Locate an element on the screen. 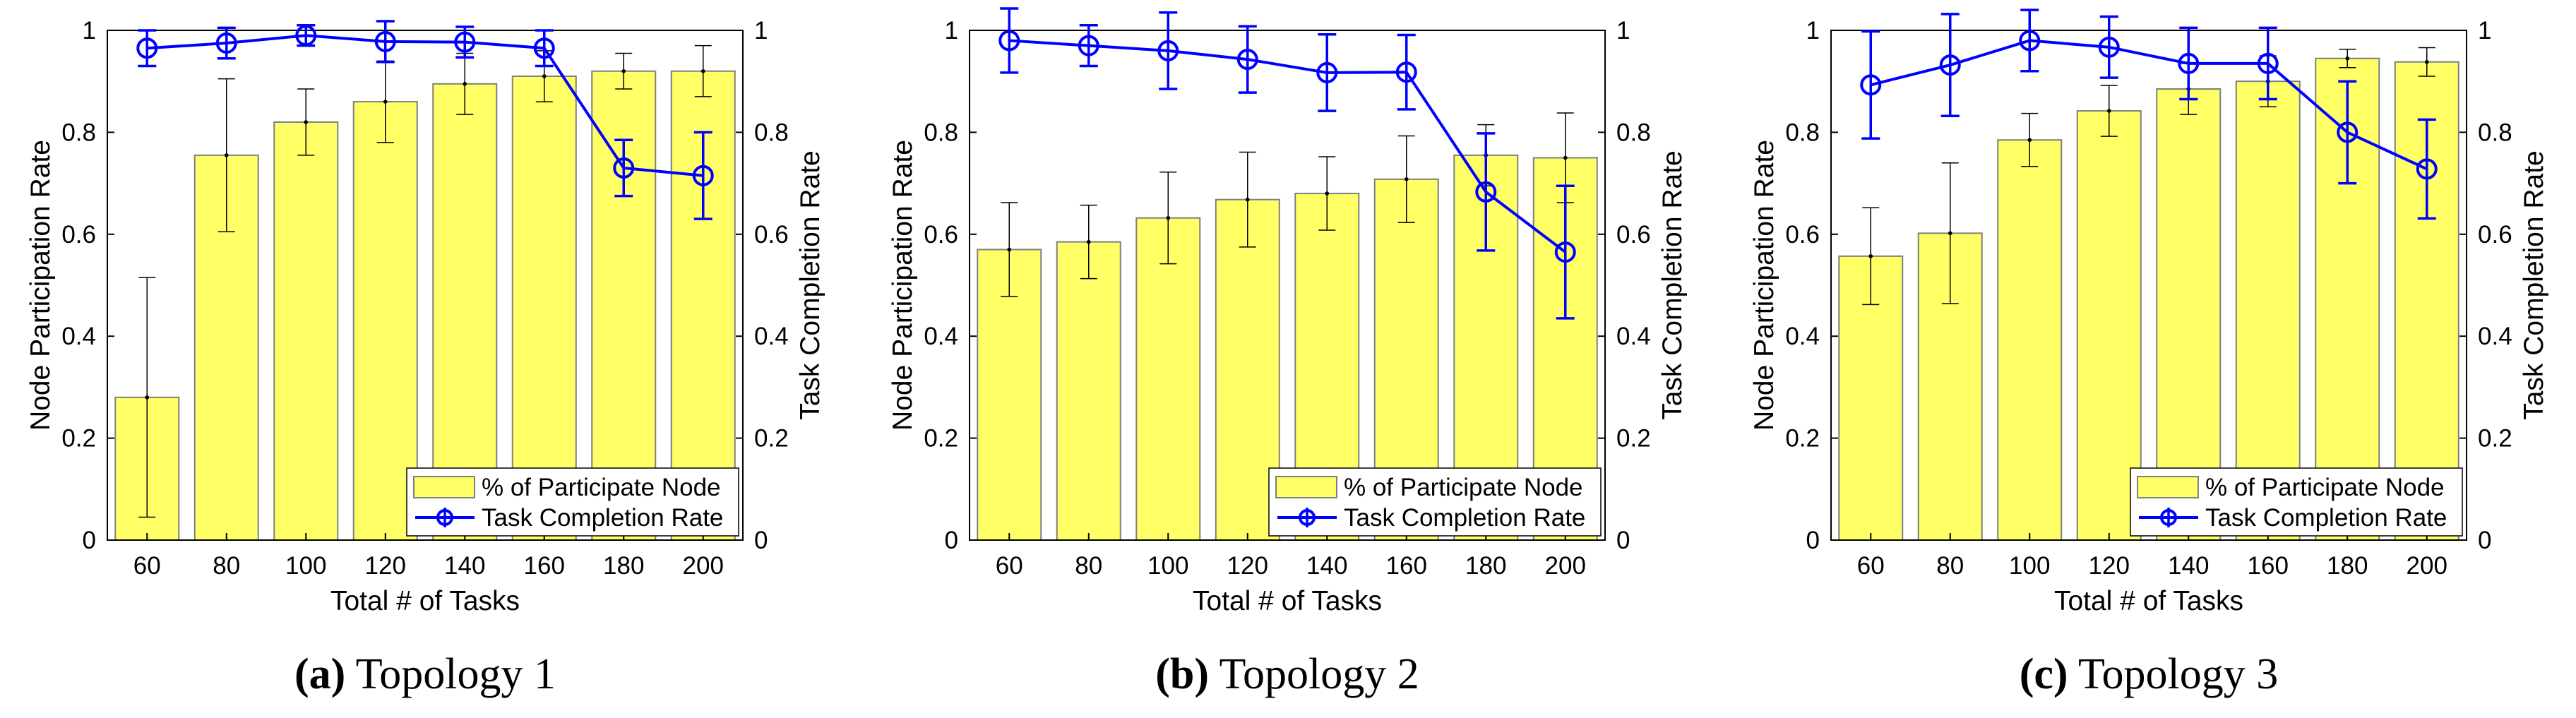 This screenshot has height=718, width=2576. caption-title: Topology 2 is located at coordinates (1314, 674).